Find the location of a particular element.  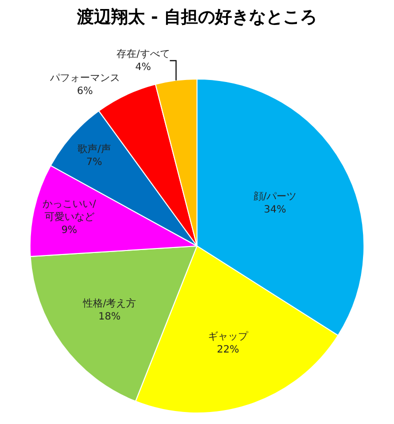

data-label: 22% is located at coordinates (228, 350).